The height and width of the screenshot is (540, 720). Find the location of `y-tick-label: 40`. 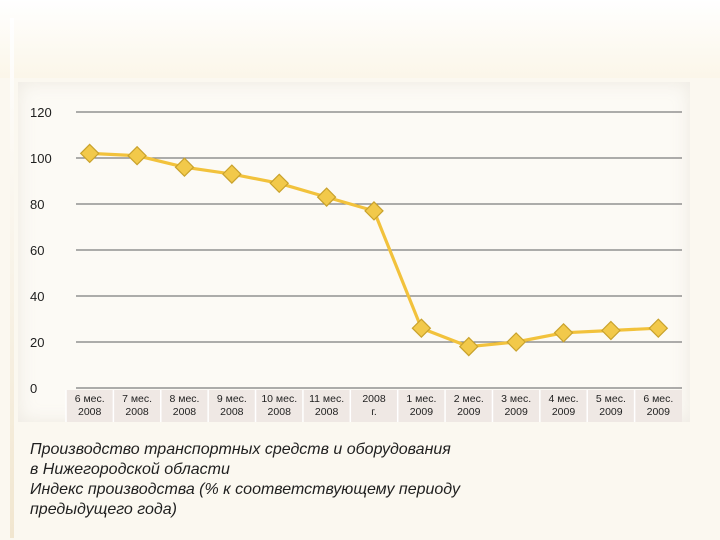

y-tick-label: 40 is located at coordinates (37, 296).